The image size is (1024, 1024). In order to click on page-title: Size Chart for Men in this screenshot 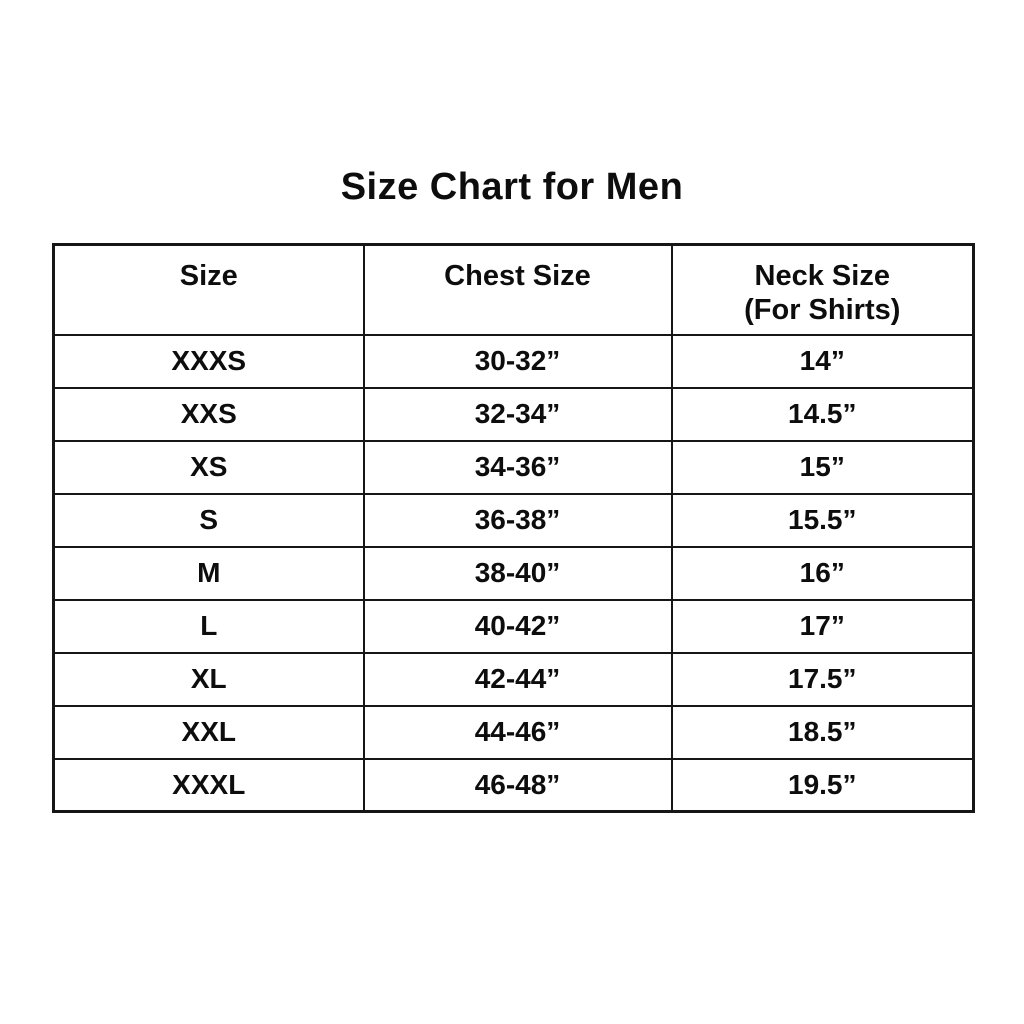, I will do `click(512, 187)`.